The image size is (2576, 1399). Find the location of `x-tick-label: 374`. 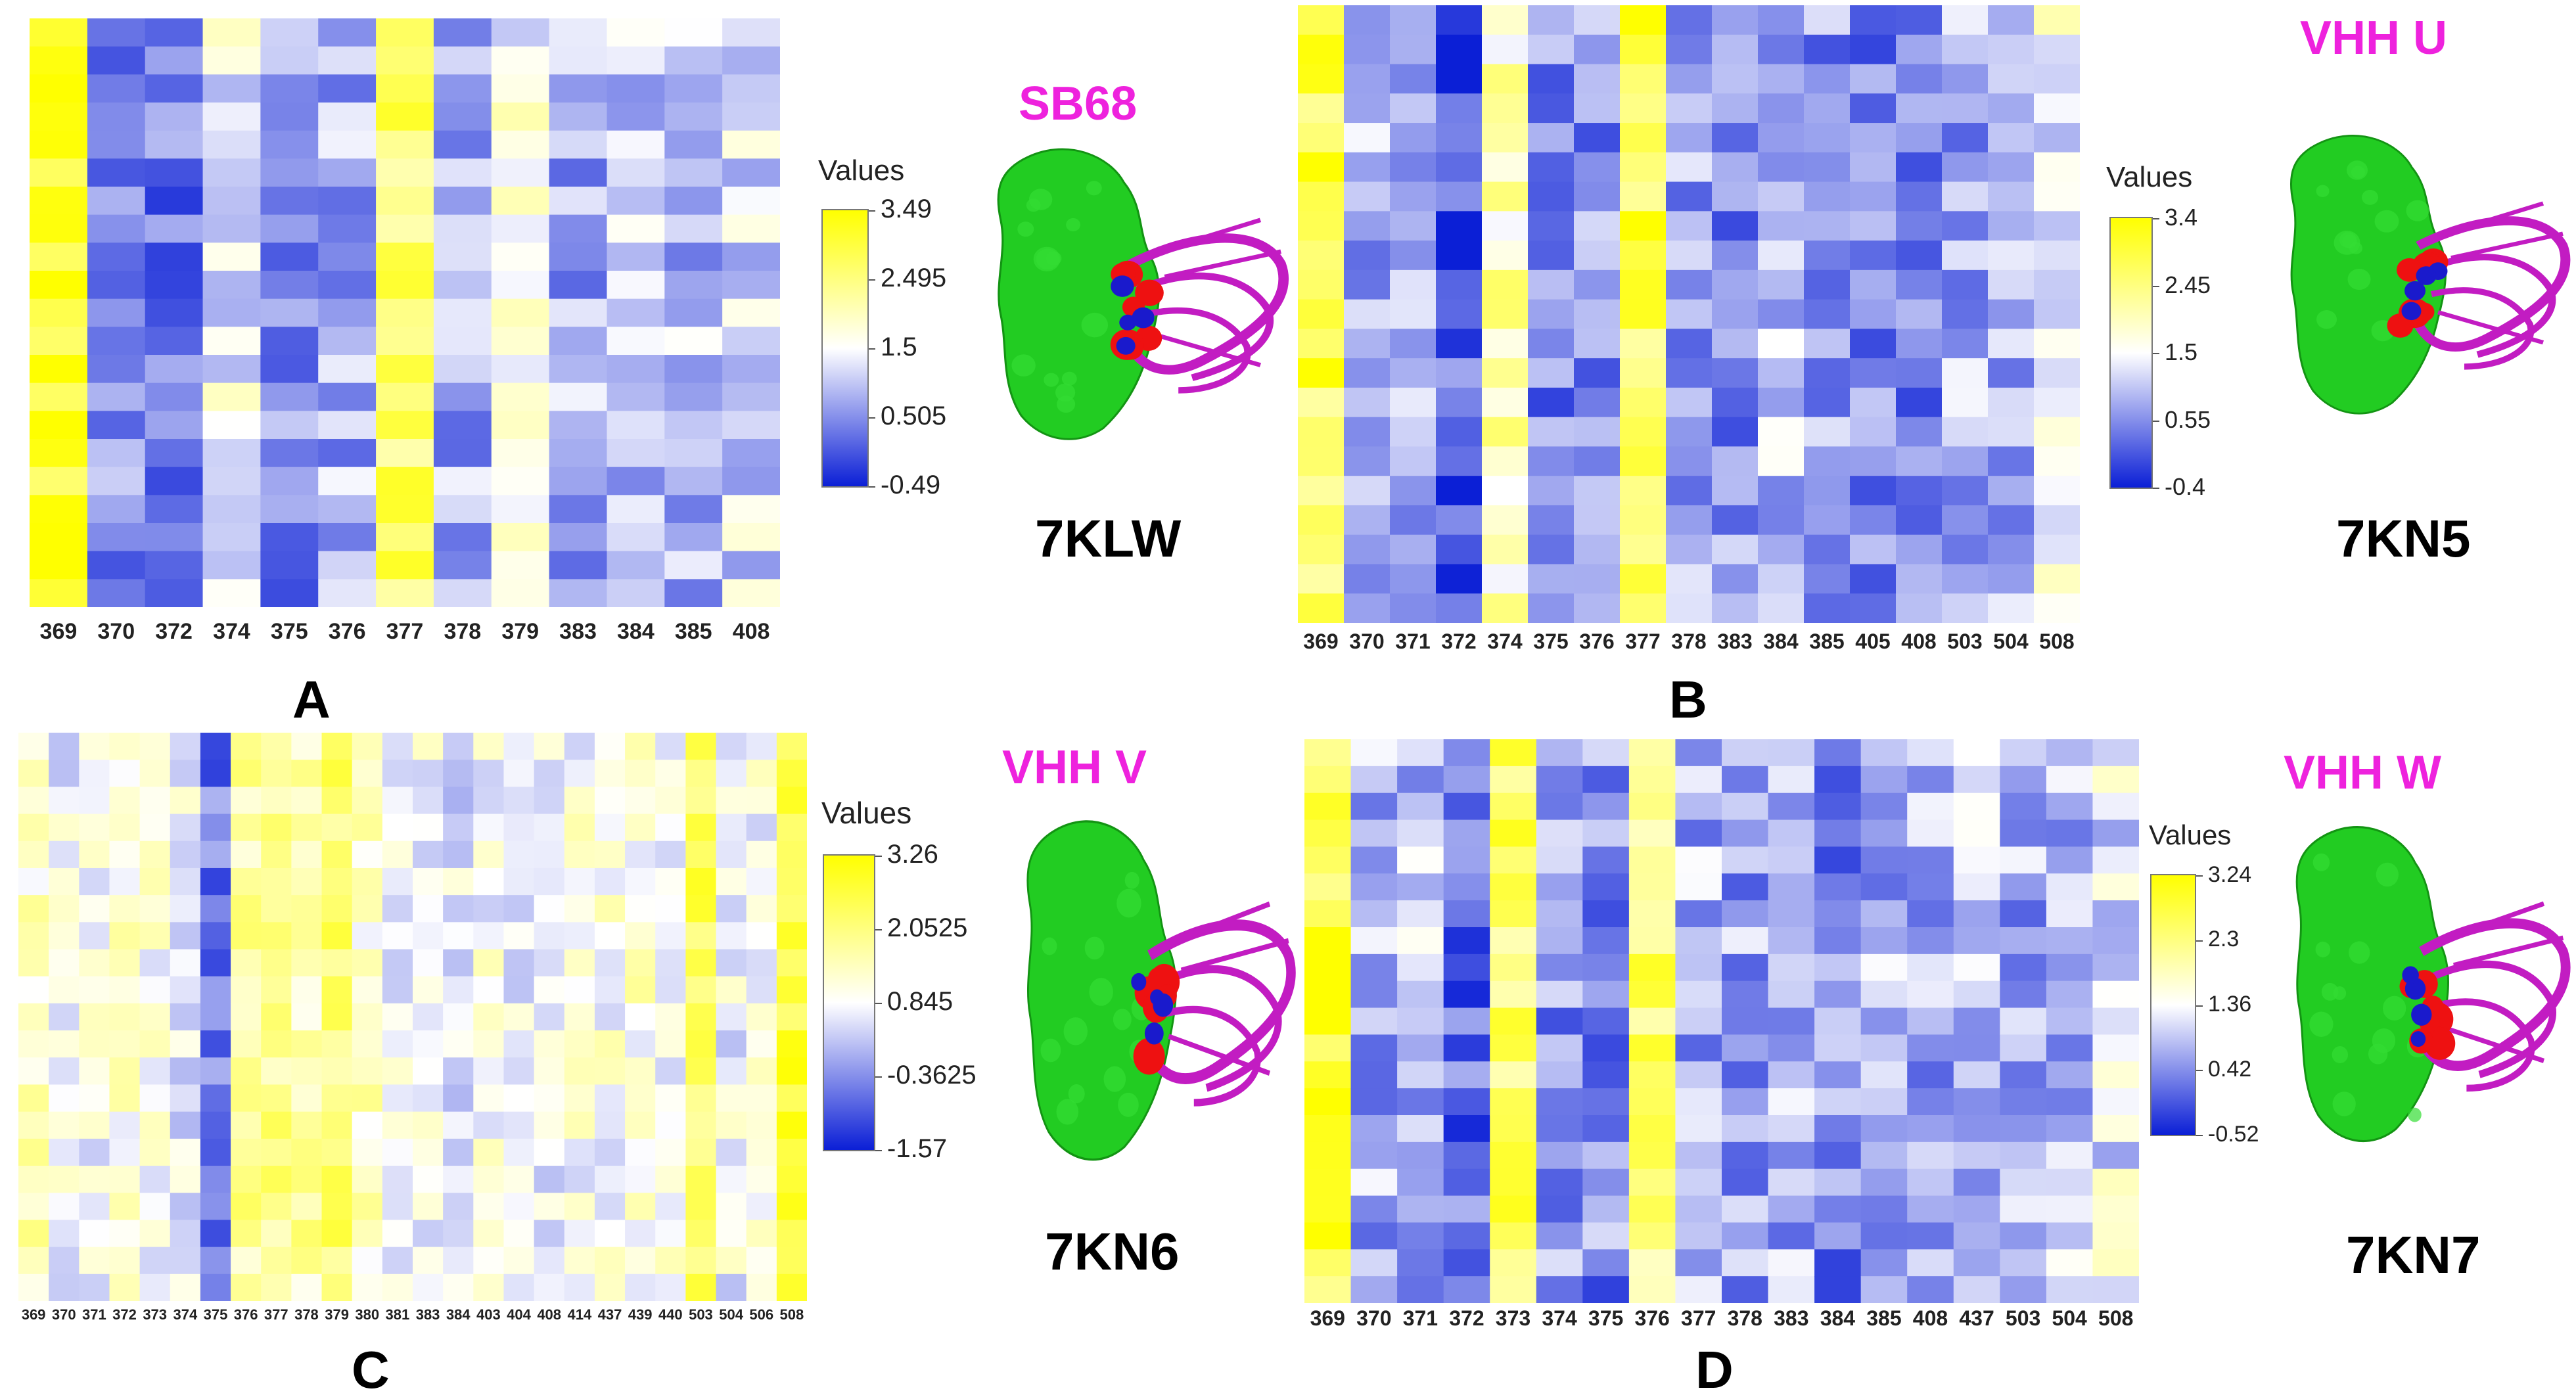

x-tick-label: 374 is located at coordinates (1559, 1318).